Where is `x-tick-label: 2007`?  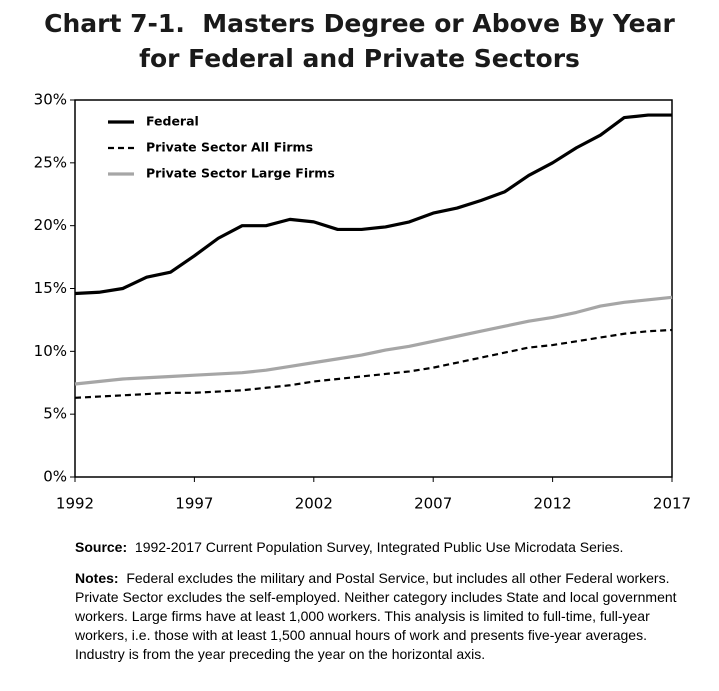 x-tick-label: 2007 is located at coordinates (433, 504).